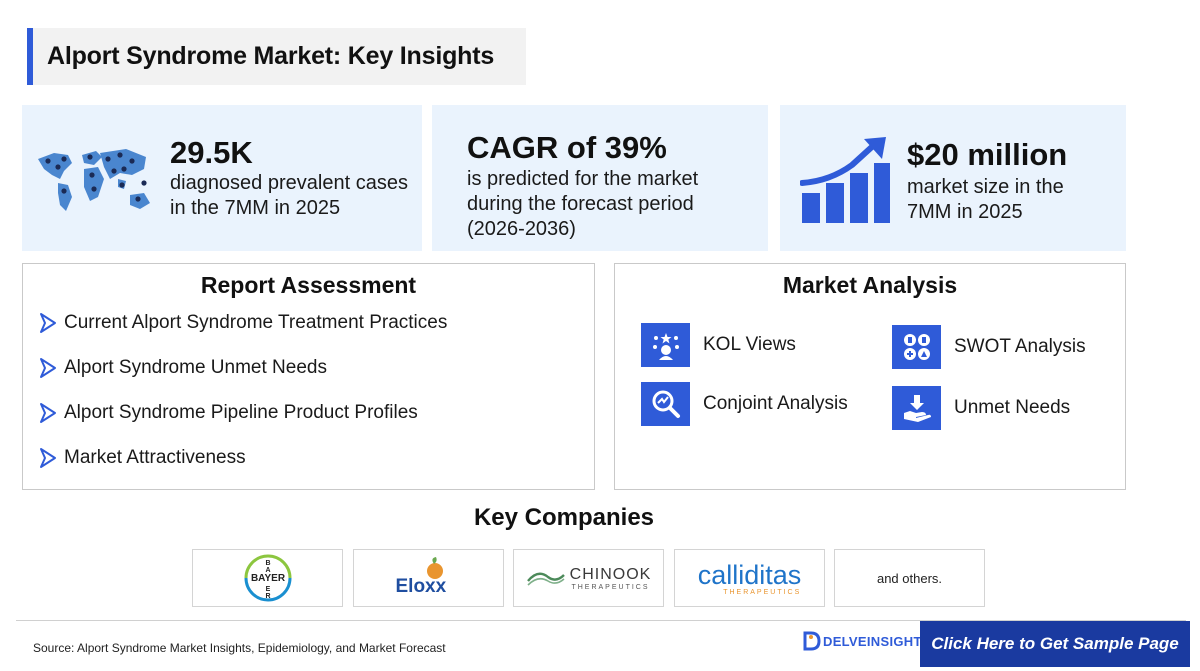  I want to click on stat-desc-line: market size in the, so click(985, 187).